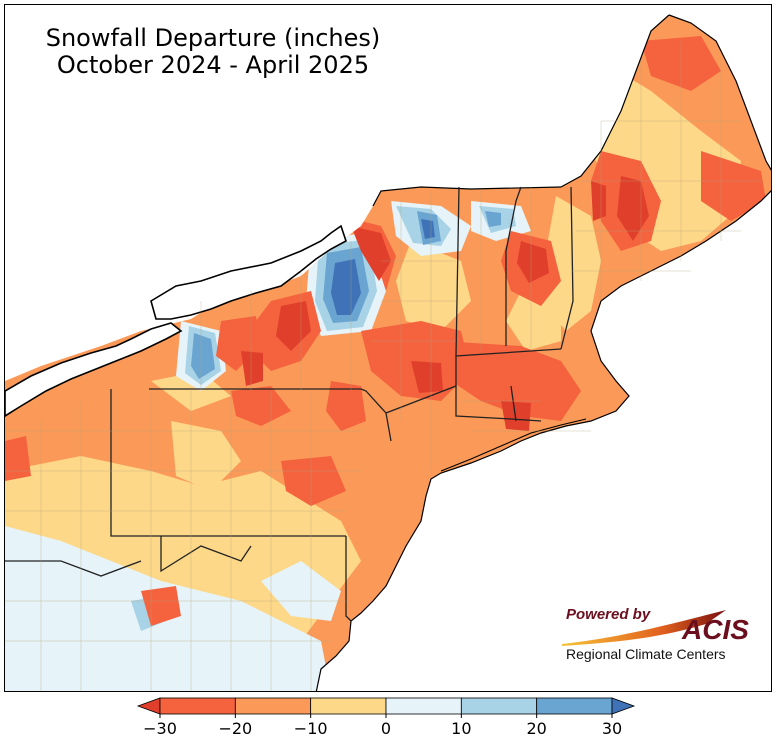 This screenshot has height=750, width=777. I want to click on logo-powered-by: Powered by, so click(608, 614).